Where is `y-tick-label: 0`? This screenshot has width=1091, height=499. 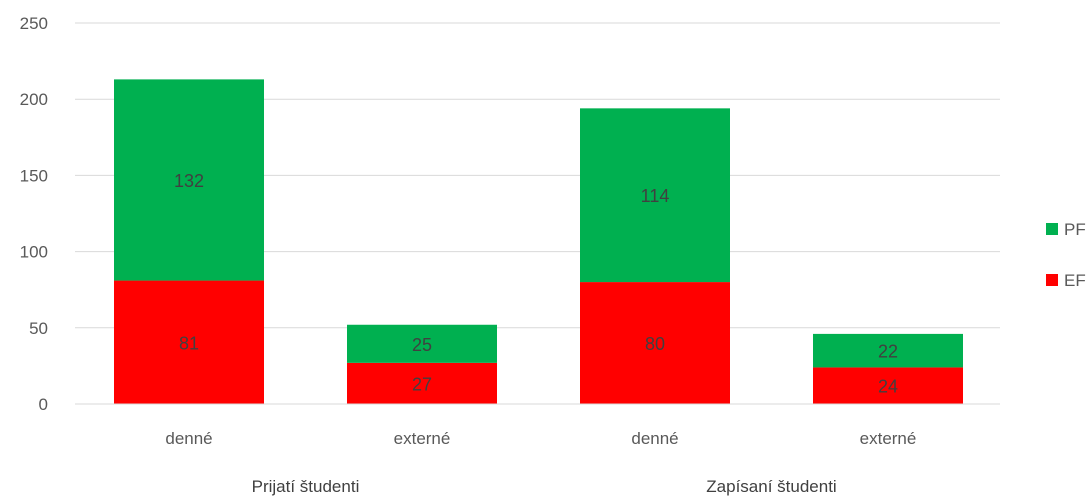 y-tick-label: 0 is located at coordinates (43, 404).